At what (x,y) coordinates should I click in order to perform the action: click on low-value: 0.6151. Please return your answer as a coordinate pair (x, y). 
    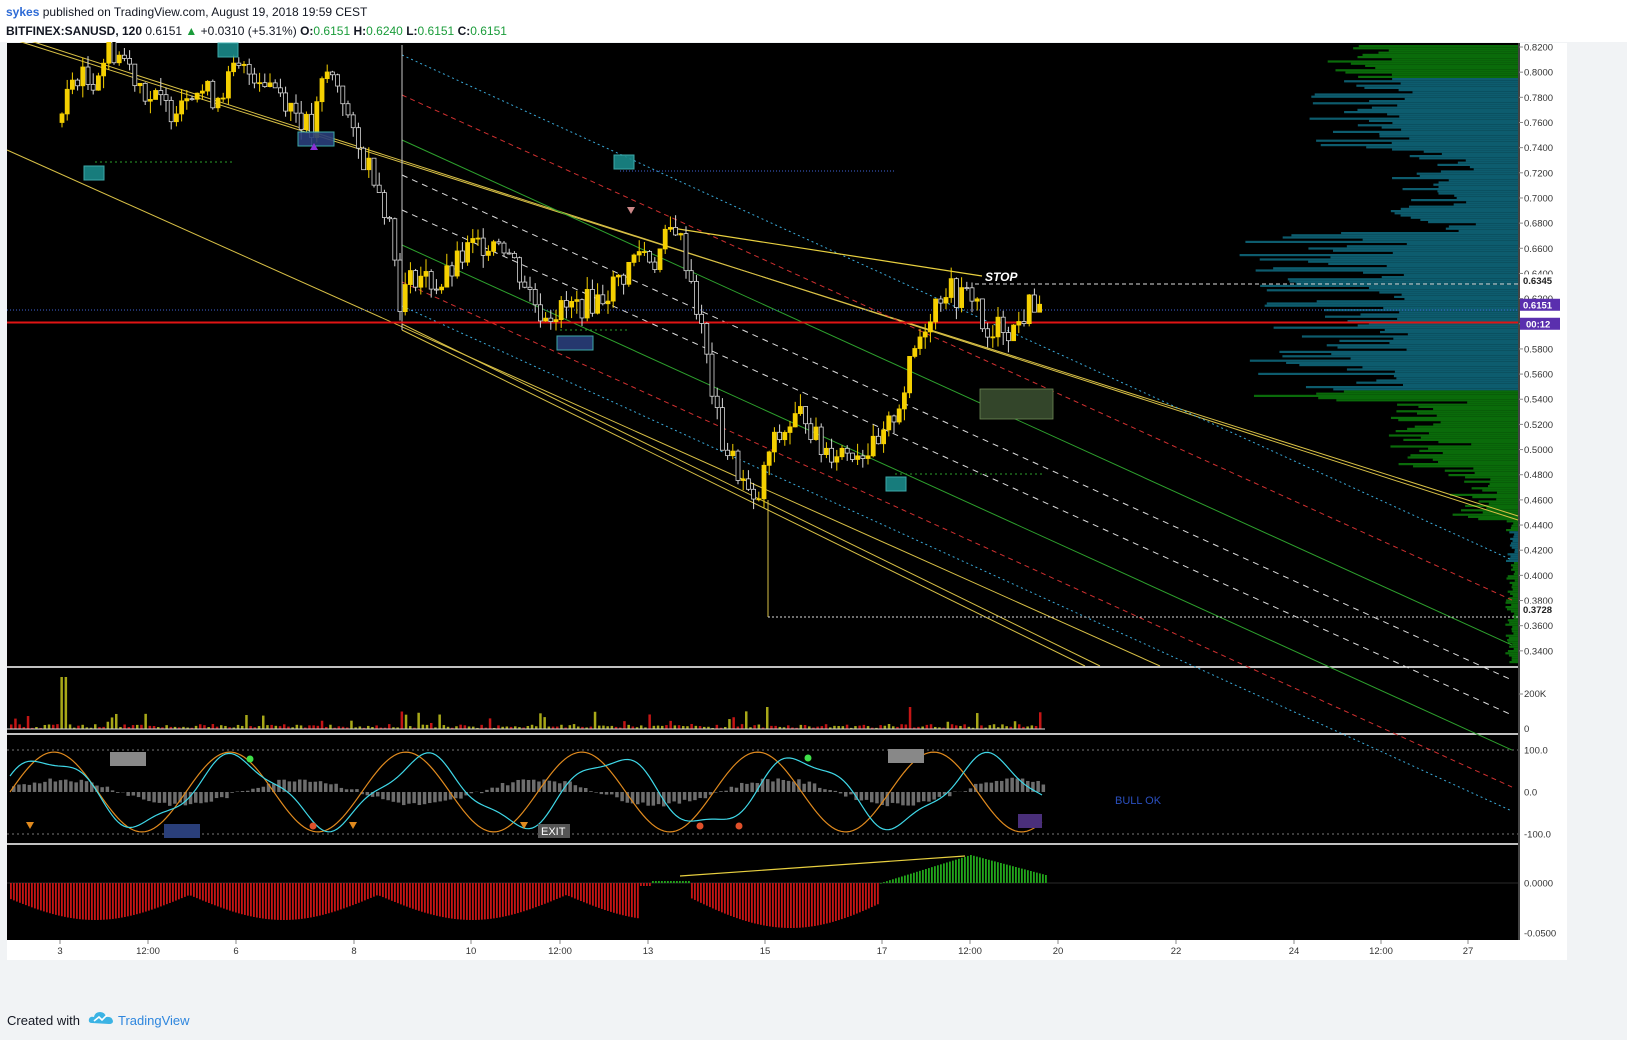
    Looking at the image, I should click on (436, 31).